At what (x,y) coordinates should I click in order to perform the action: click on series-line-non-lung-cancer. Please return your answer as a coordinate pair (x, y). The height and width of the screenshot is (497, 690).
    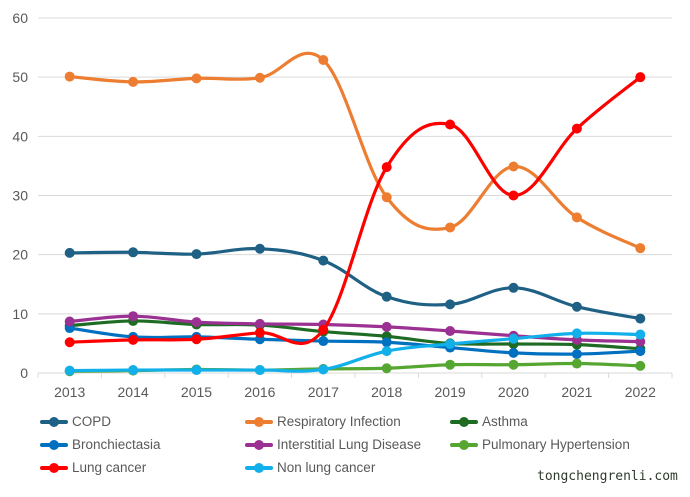
    Looking at the image, I should click on (355, 352).